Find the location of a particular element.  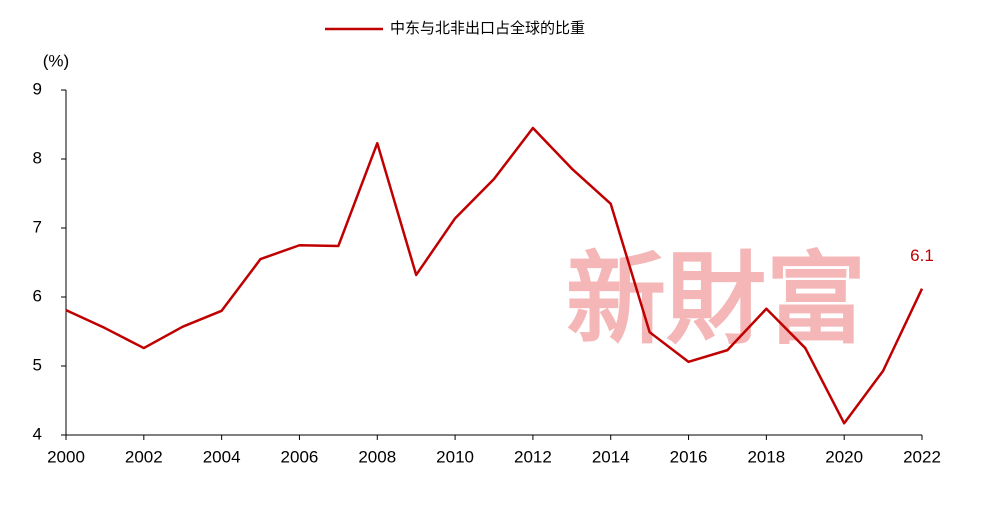

y-tick-label: 5 is located at coordinates (37, 364).